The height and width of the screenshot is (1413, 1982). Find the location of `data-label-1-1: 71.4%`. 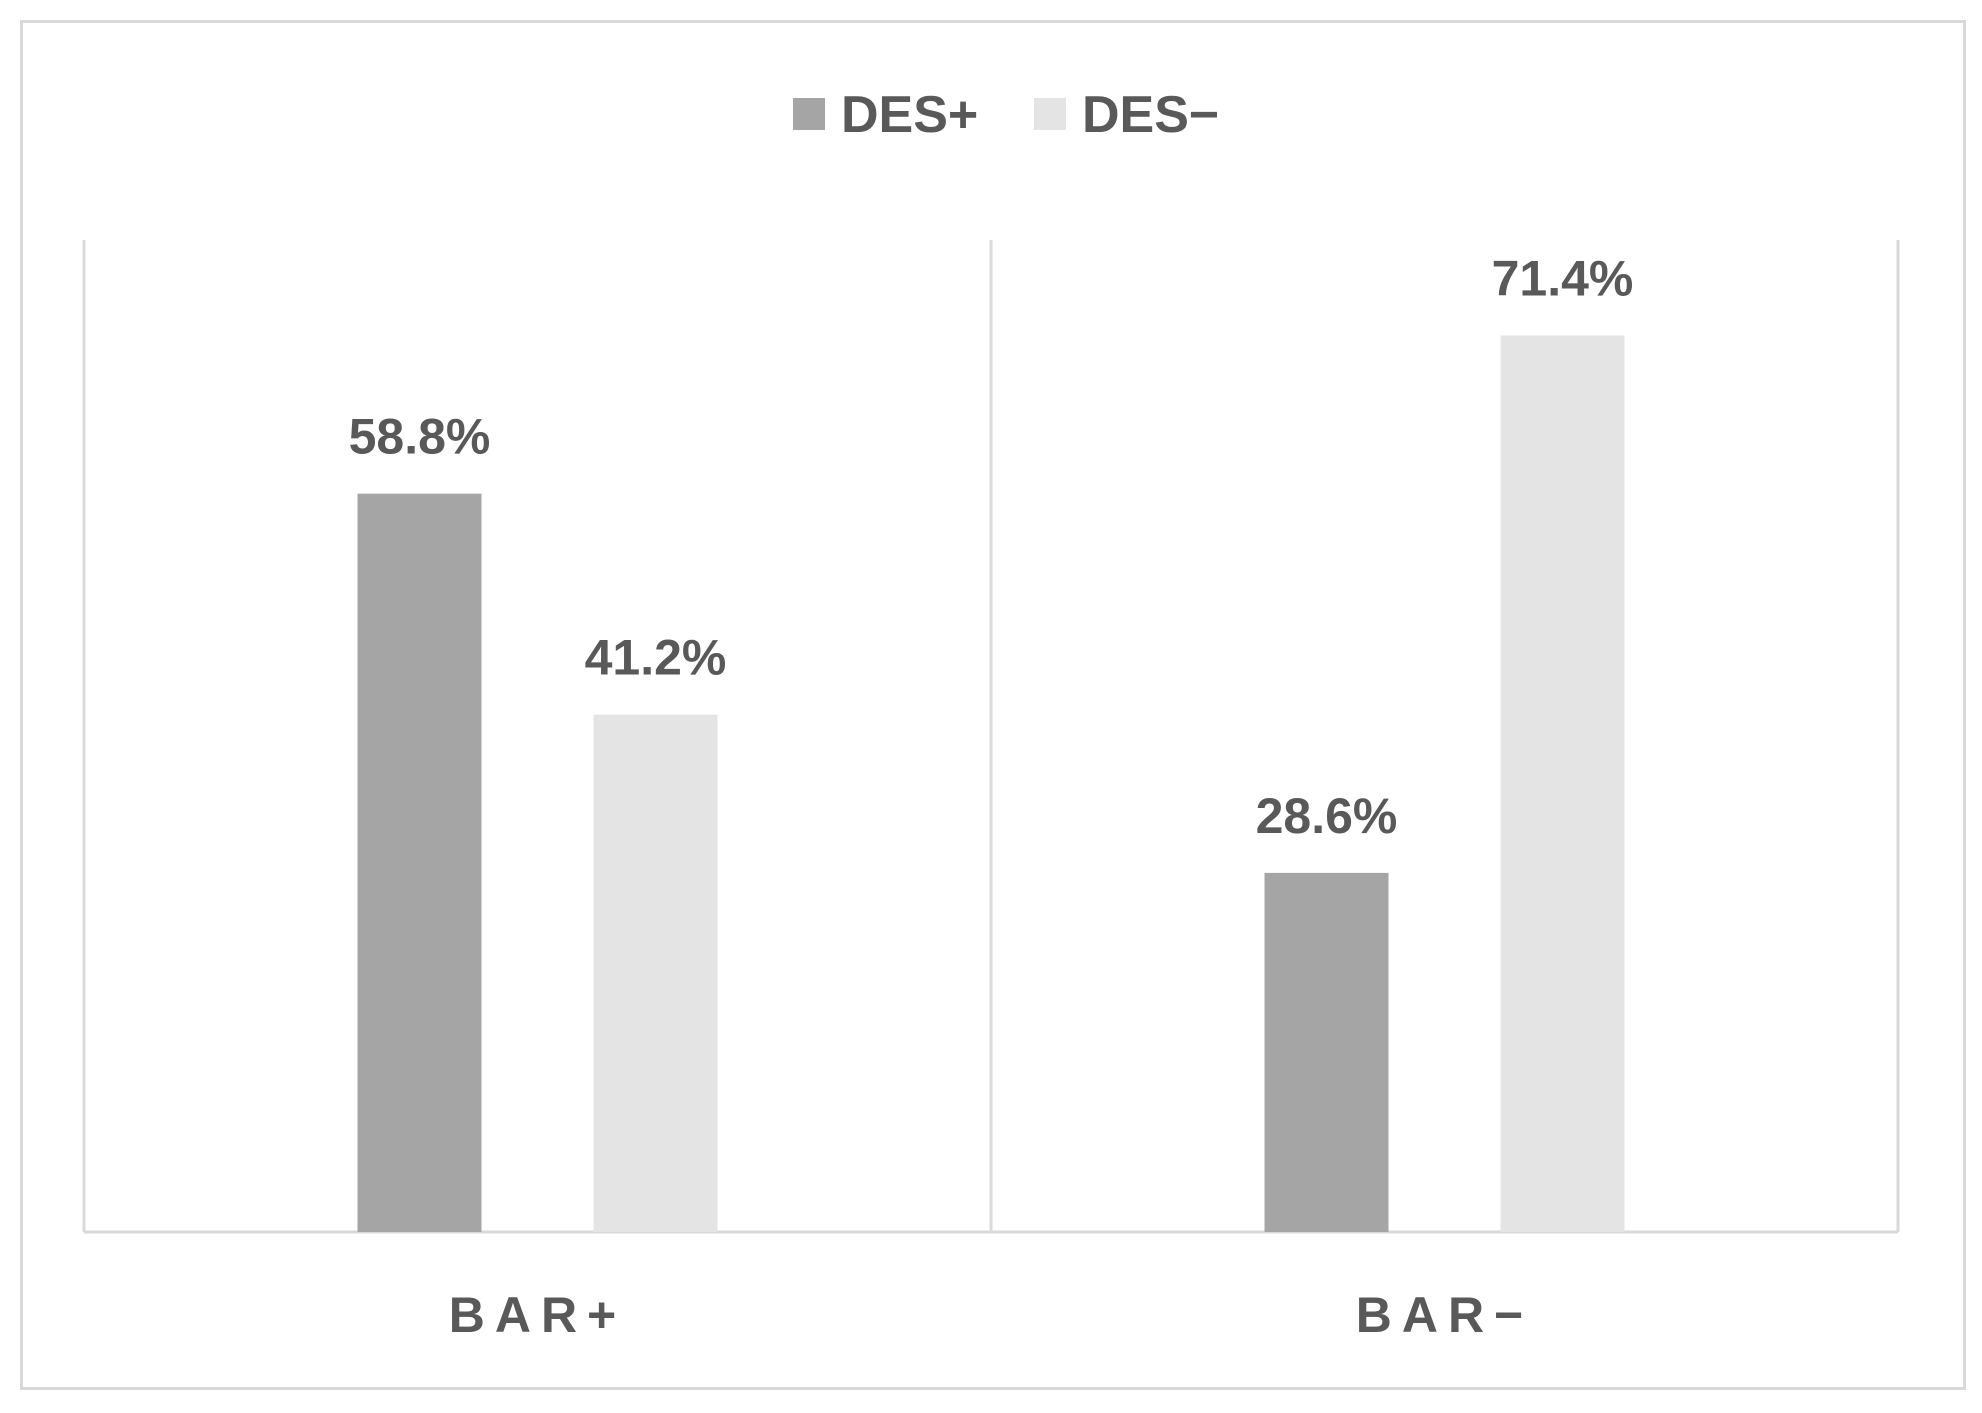

data-label-1-1: 71.4% is located at coordinates (1563, 278).